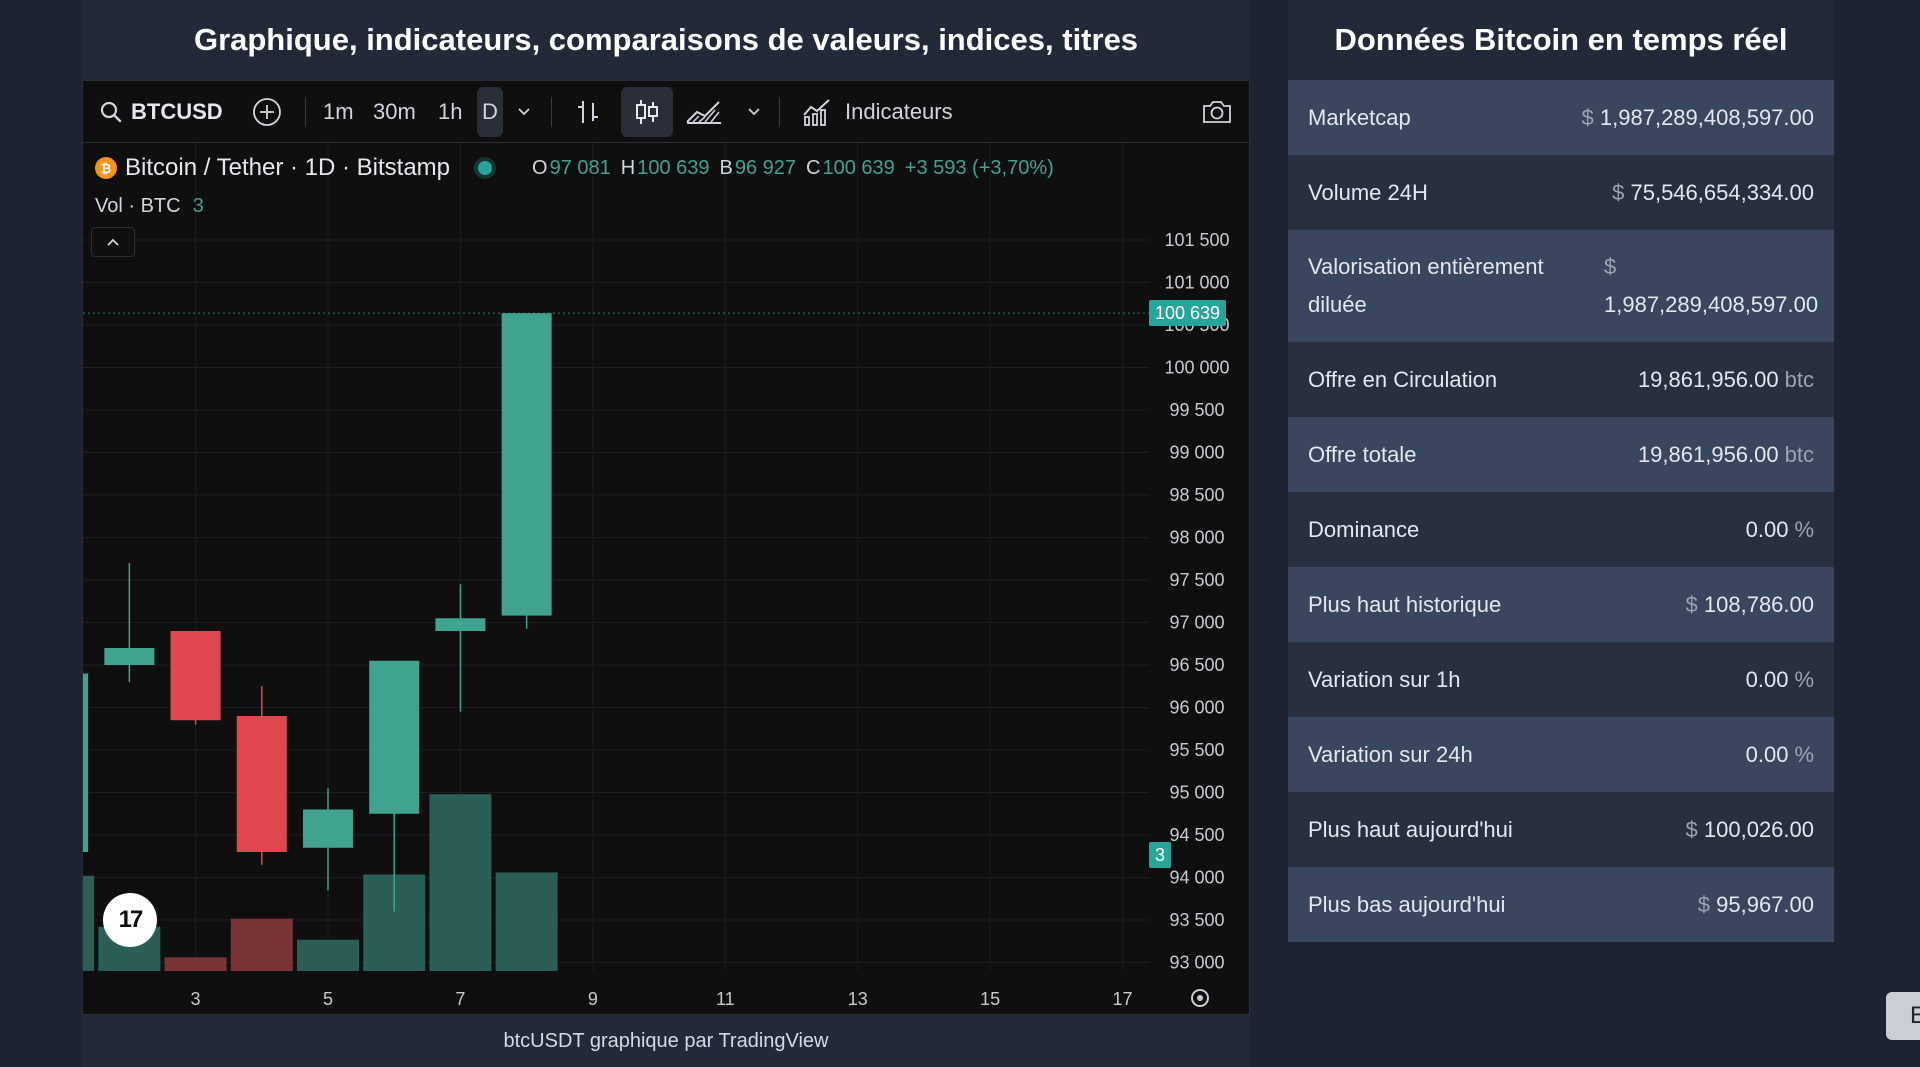  What do you see at coordinates (1758, 829) in the screenshot?
I see `numeric-value: 100,026.00` at bounding box center [1758, 829].